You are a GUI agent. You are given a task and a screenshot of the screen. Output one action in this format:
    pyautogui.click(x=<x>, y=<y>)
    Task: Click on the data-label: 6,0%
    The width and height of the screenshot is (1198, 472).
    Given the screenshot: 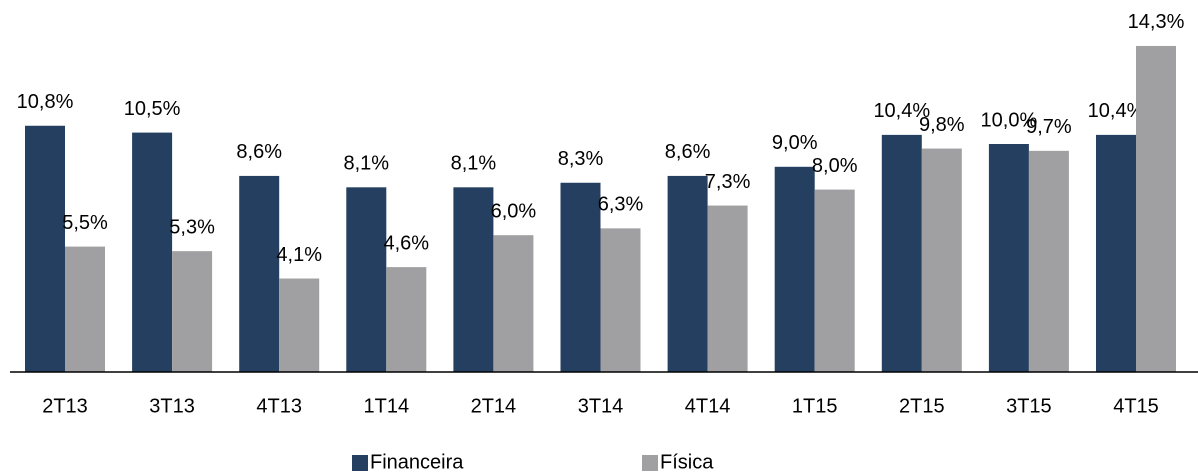 What is the action you would take?
    pyautogui.click(x=514, y=211)
    